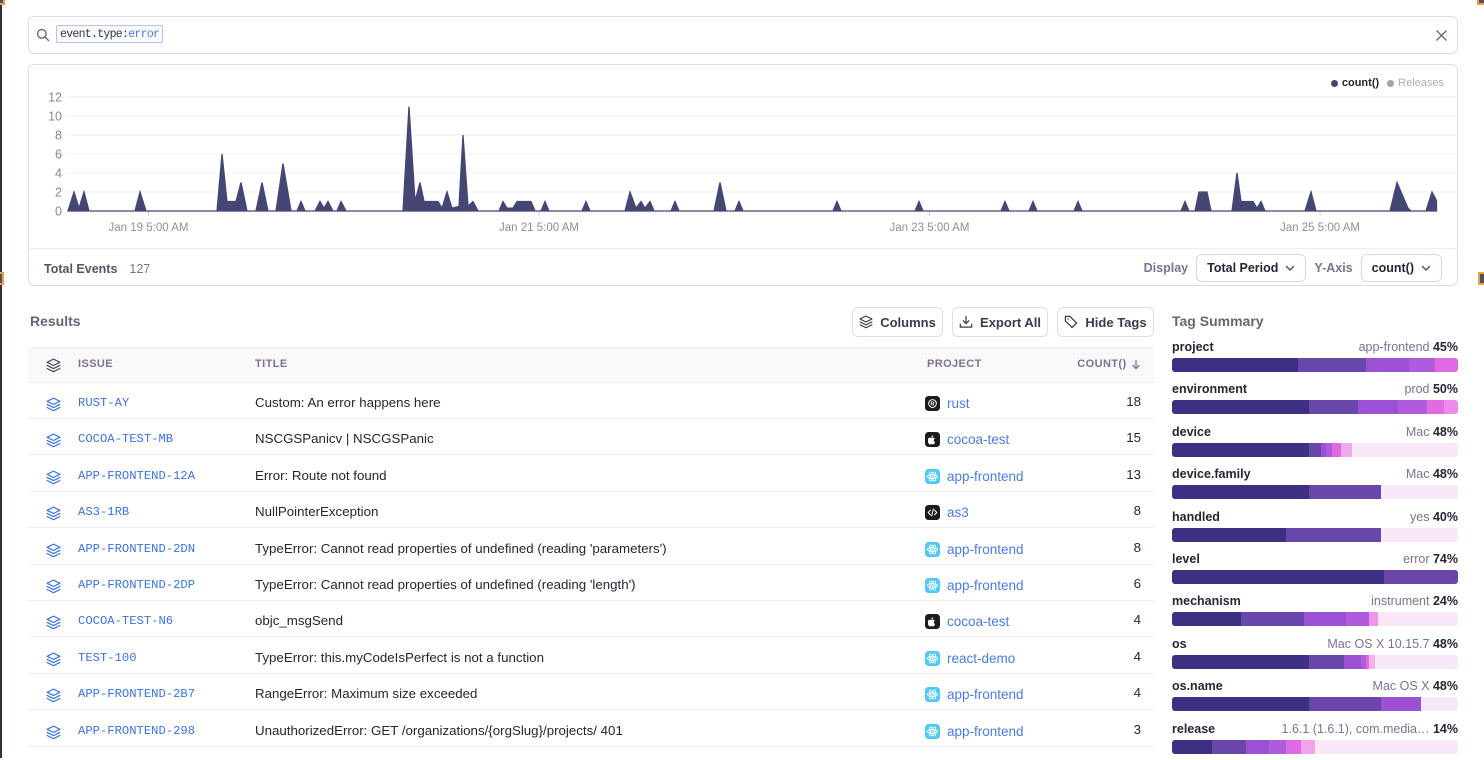 This screenshot has width=1484, height=760. I want to click on svg-text: Jan 23 5:00 AM, so click(930, 228).